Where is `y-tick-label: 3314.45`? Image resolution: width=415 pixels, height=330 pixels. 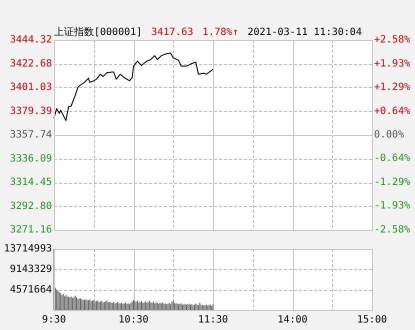
y-tick-label: 3314.45 is located at coordinates (31, 182).